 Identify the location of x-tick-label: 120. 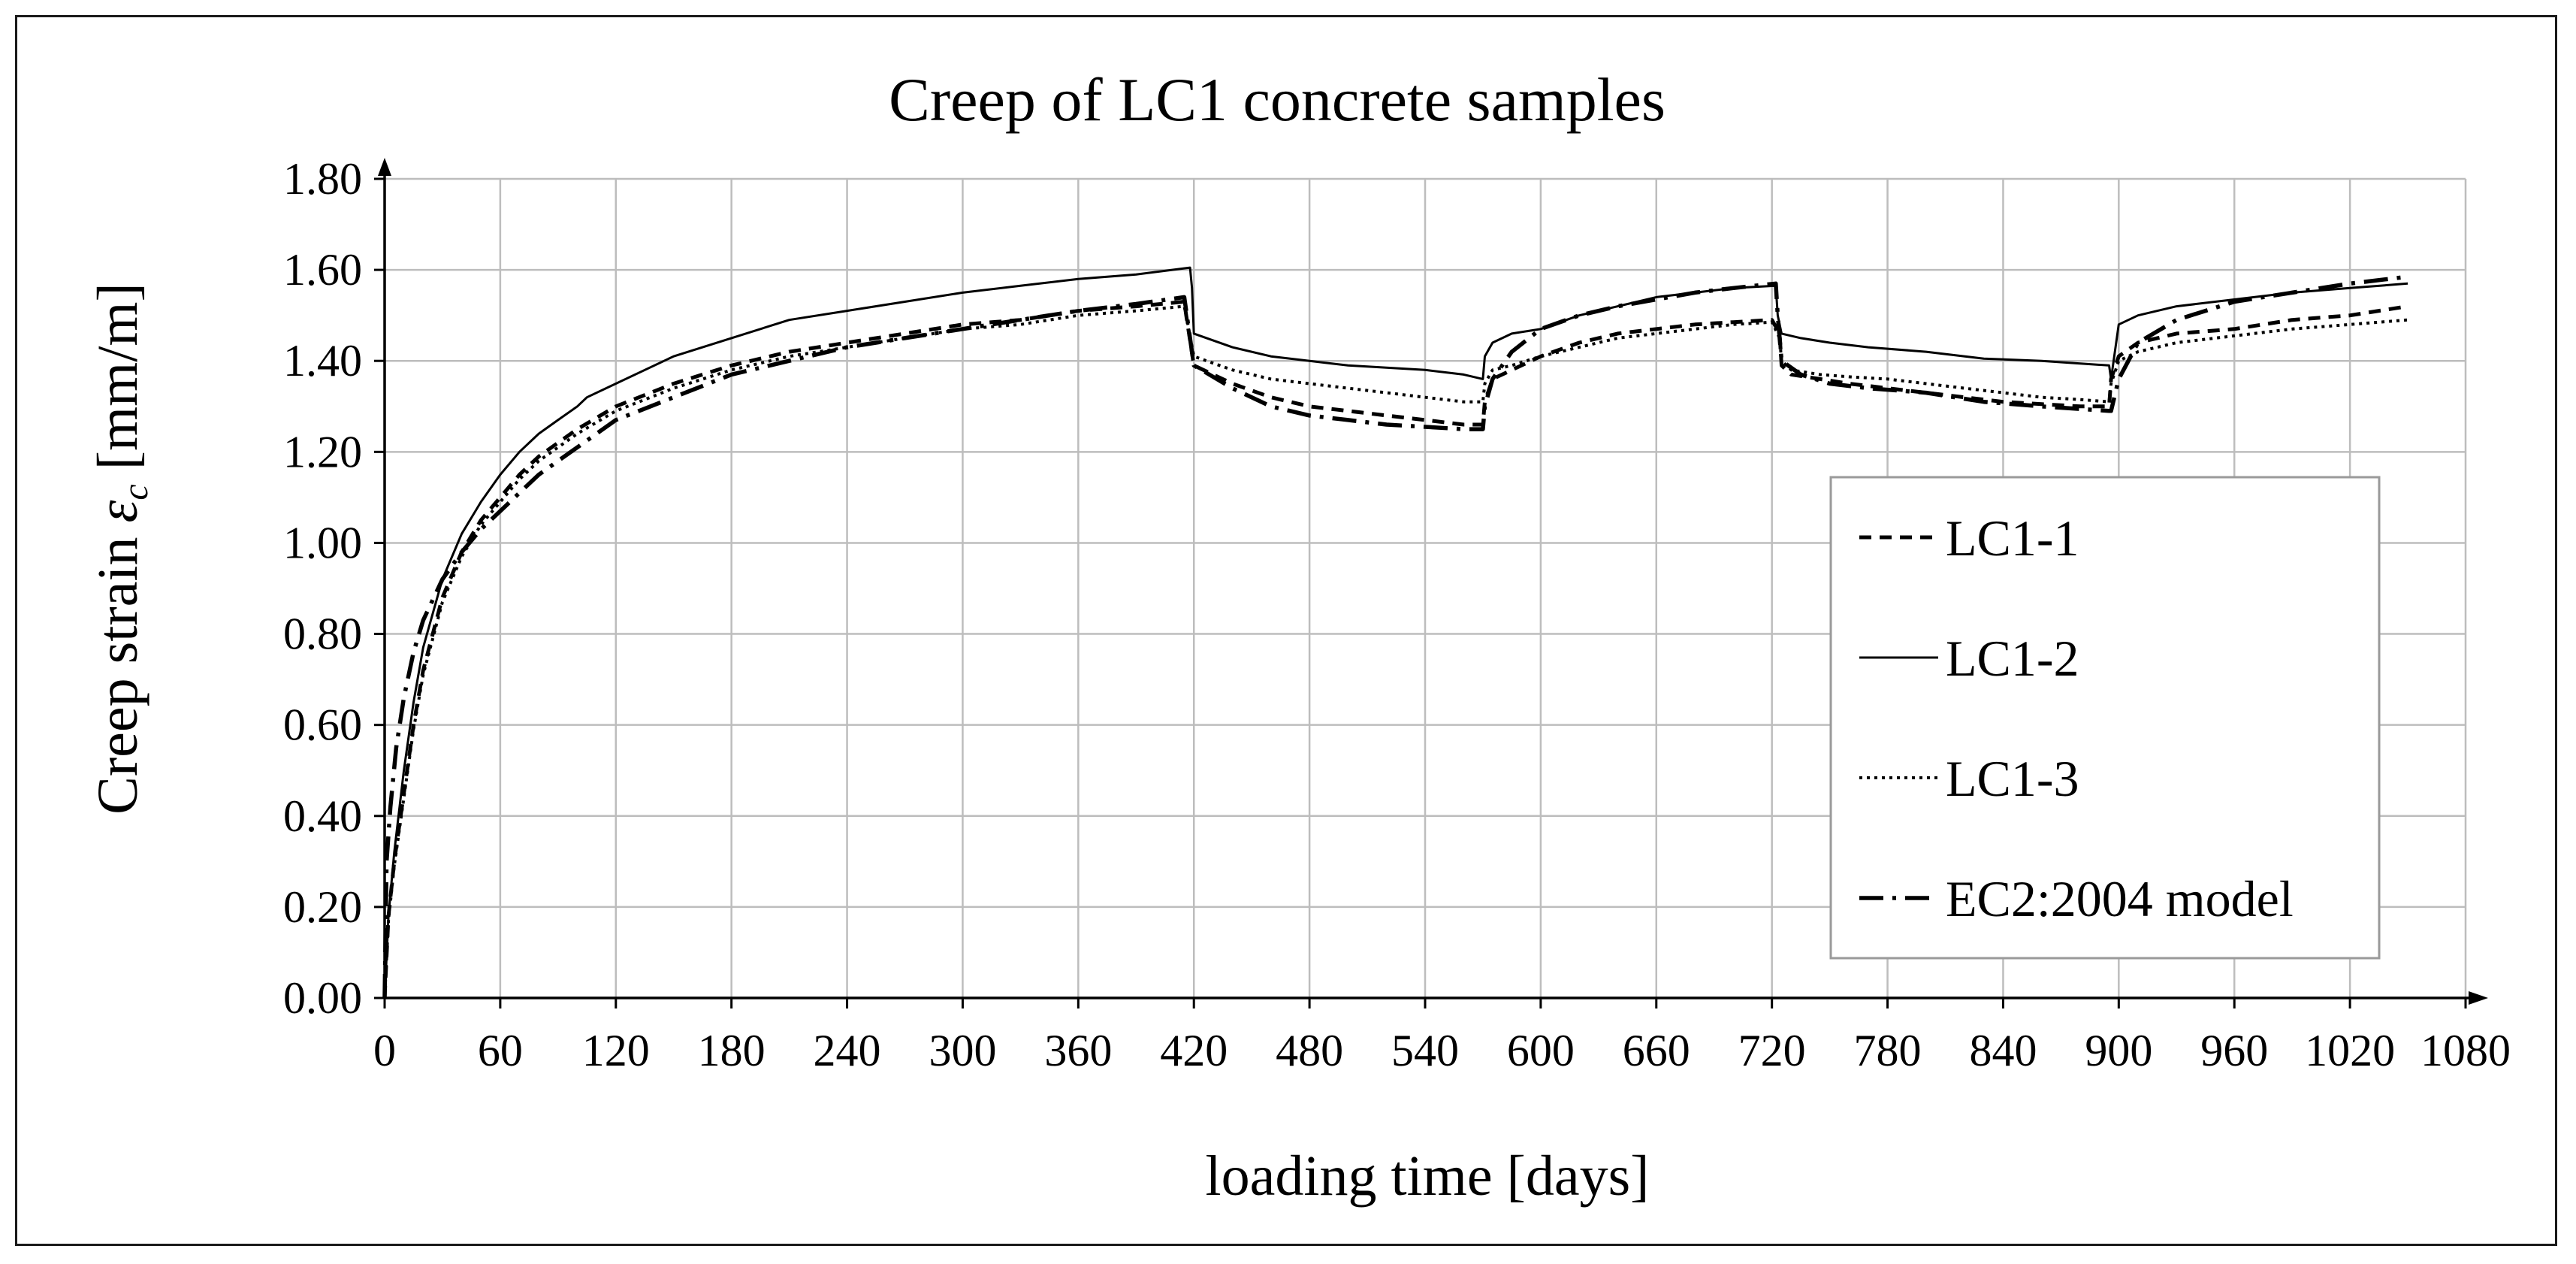
(616, 1051).